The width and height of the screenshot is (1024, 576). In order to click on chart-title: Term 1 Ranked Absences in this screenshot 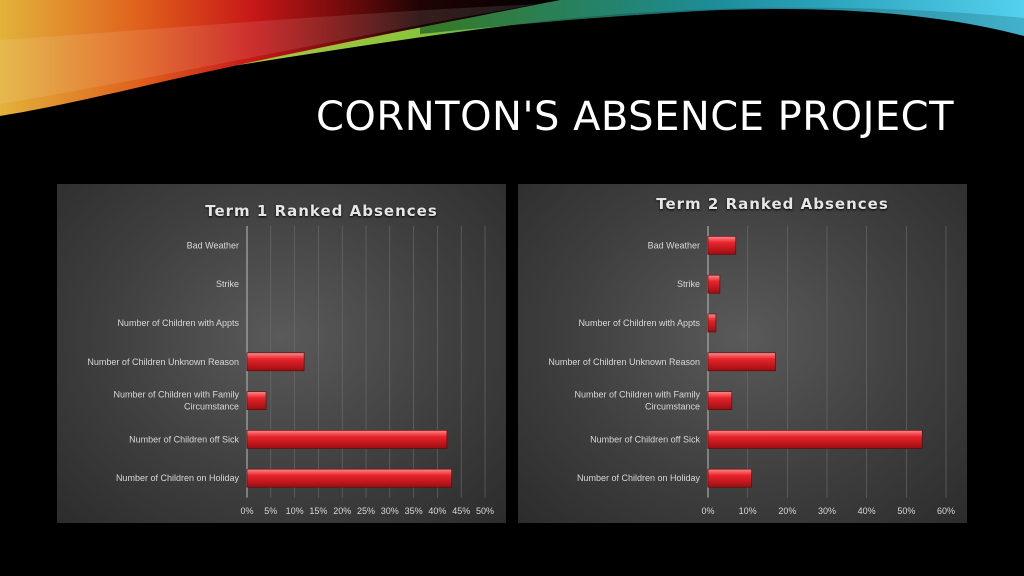, I will do `click(321, 211)`.